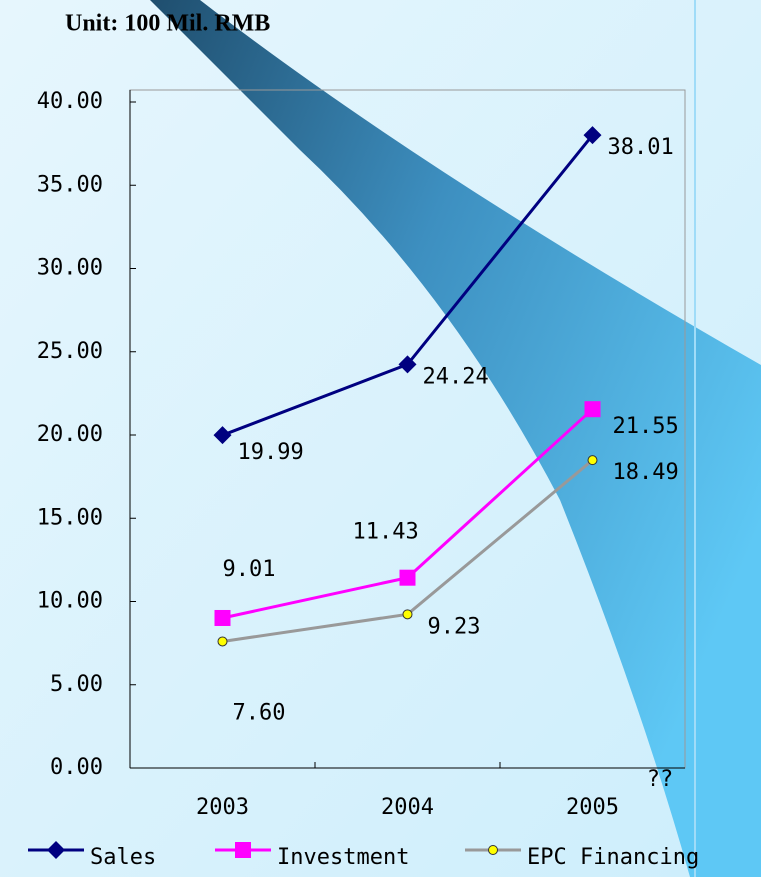 This screenshot has height=877, width=761. I want to click on y-tick-label: 10.00, so click(70, 601).